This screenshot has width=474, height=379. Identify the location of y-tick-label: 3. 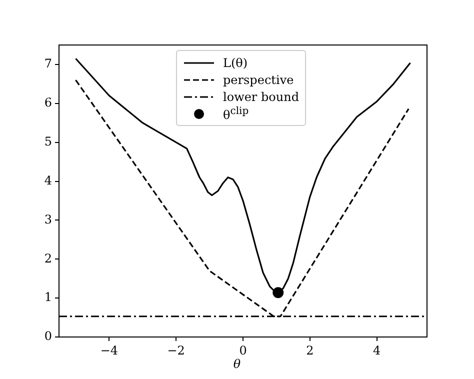
(48, 219).